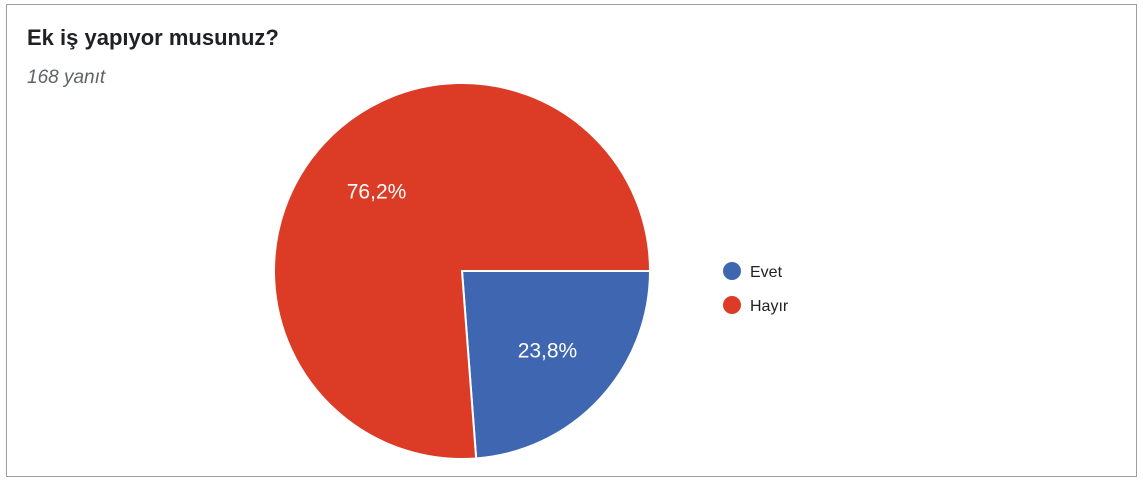 Image resolution: width=1143 pixels, height=483 pixels. What do you see at coordinates (769, 306) in the screenshot?
I see `legend-label: Hayır` at bounding box center [769, 306].